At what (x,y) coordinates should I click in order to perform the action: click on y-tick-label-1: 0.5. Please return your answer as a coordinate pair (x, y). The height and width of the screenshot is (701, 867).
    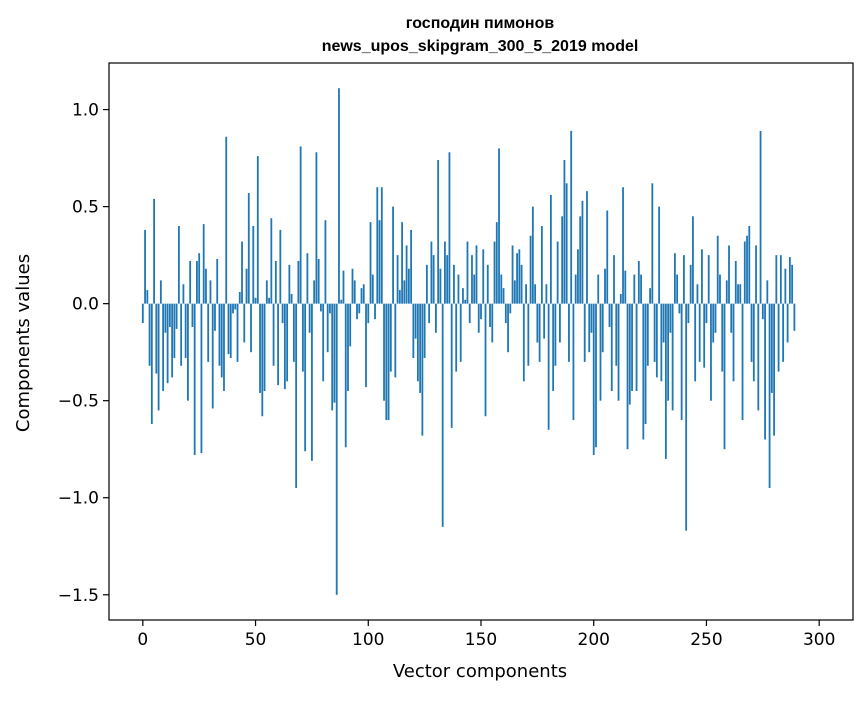
    Looking at the image, I should click on (85, 208).